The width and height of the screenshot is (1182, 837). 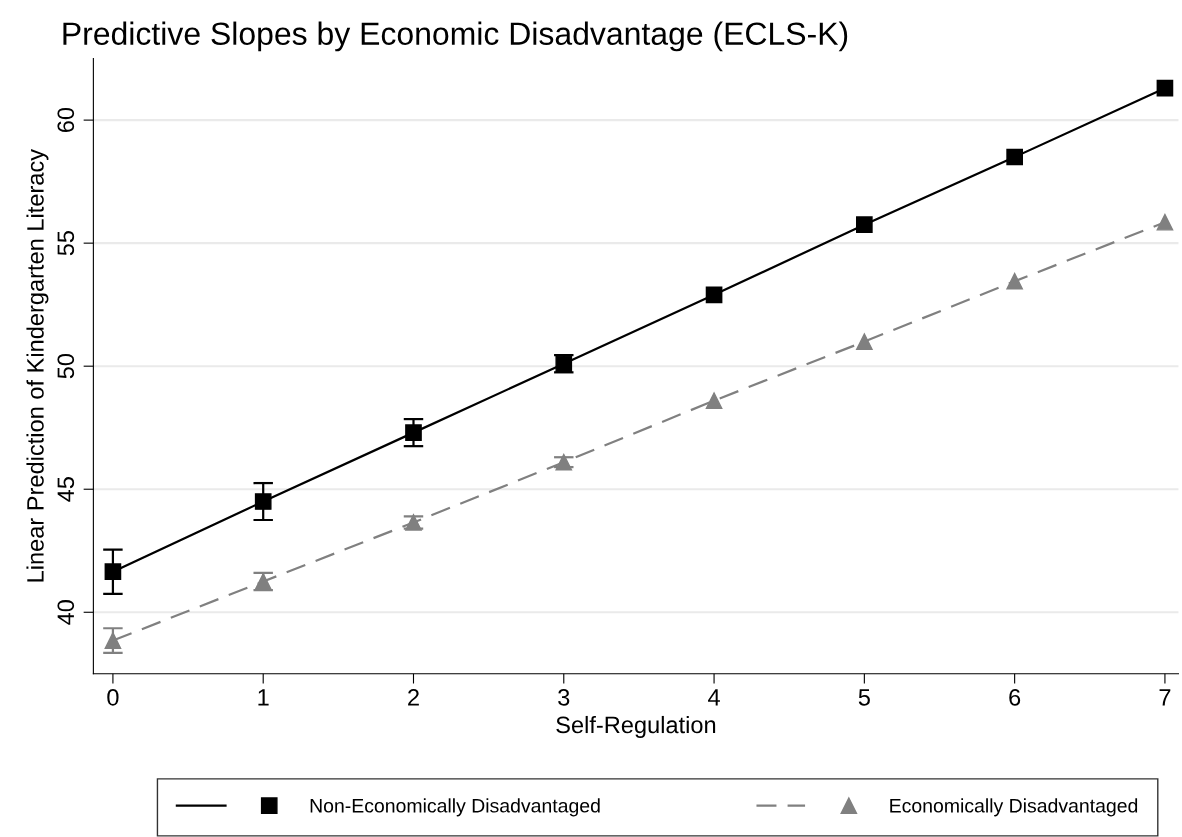 I want to click on x-tick-label: 2, so click(x=413, y=697).